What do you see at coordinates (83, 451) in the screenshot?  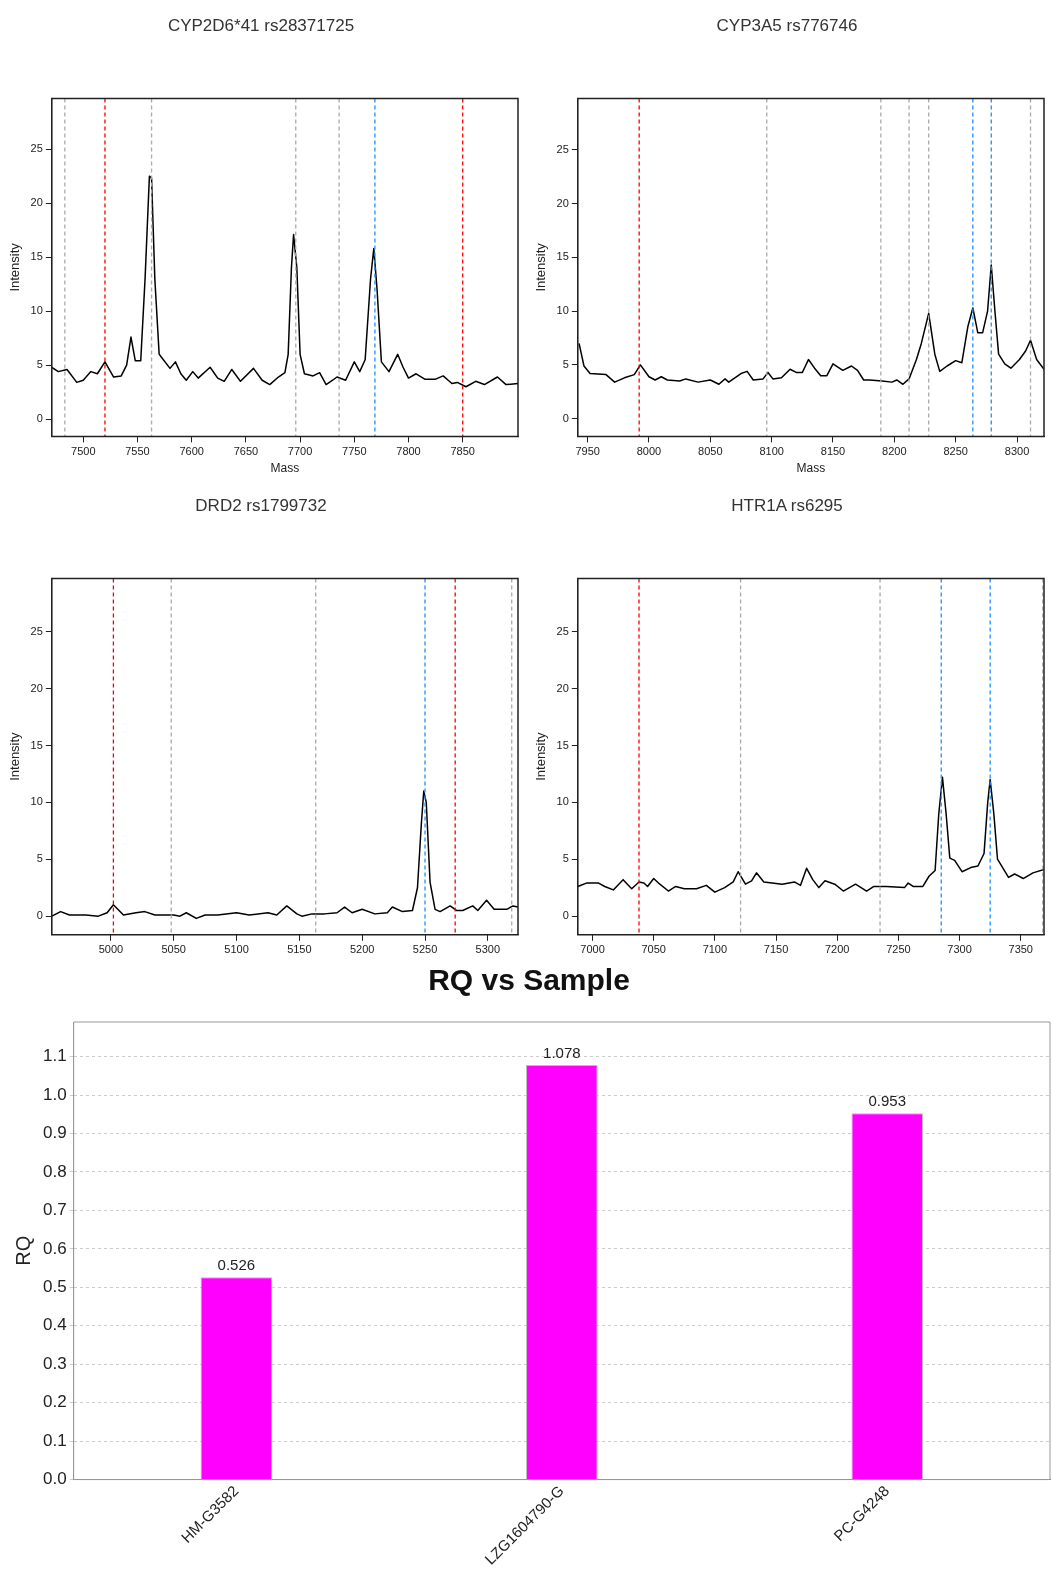 I see `x-tick-label: 7500` at bounding box center [83, 451].